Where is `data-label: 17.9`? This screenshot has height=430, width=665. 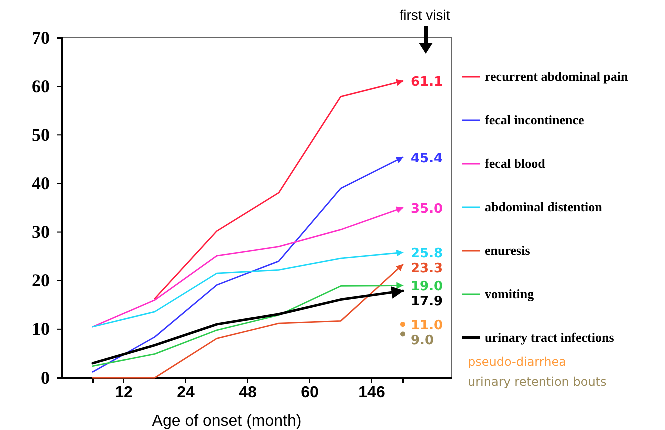 data-label: 17.9 is located at coordinates (427, 302).